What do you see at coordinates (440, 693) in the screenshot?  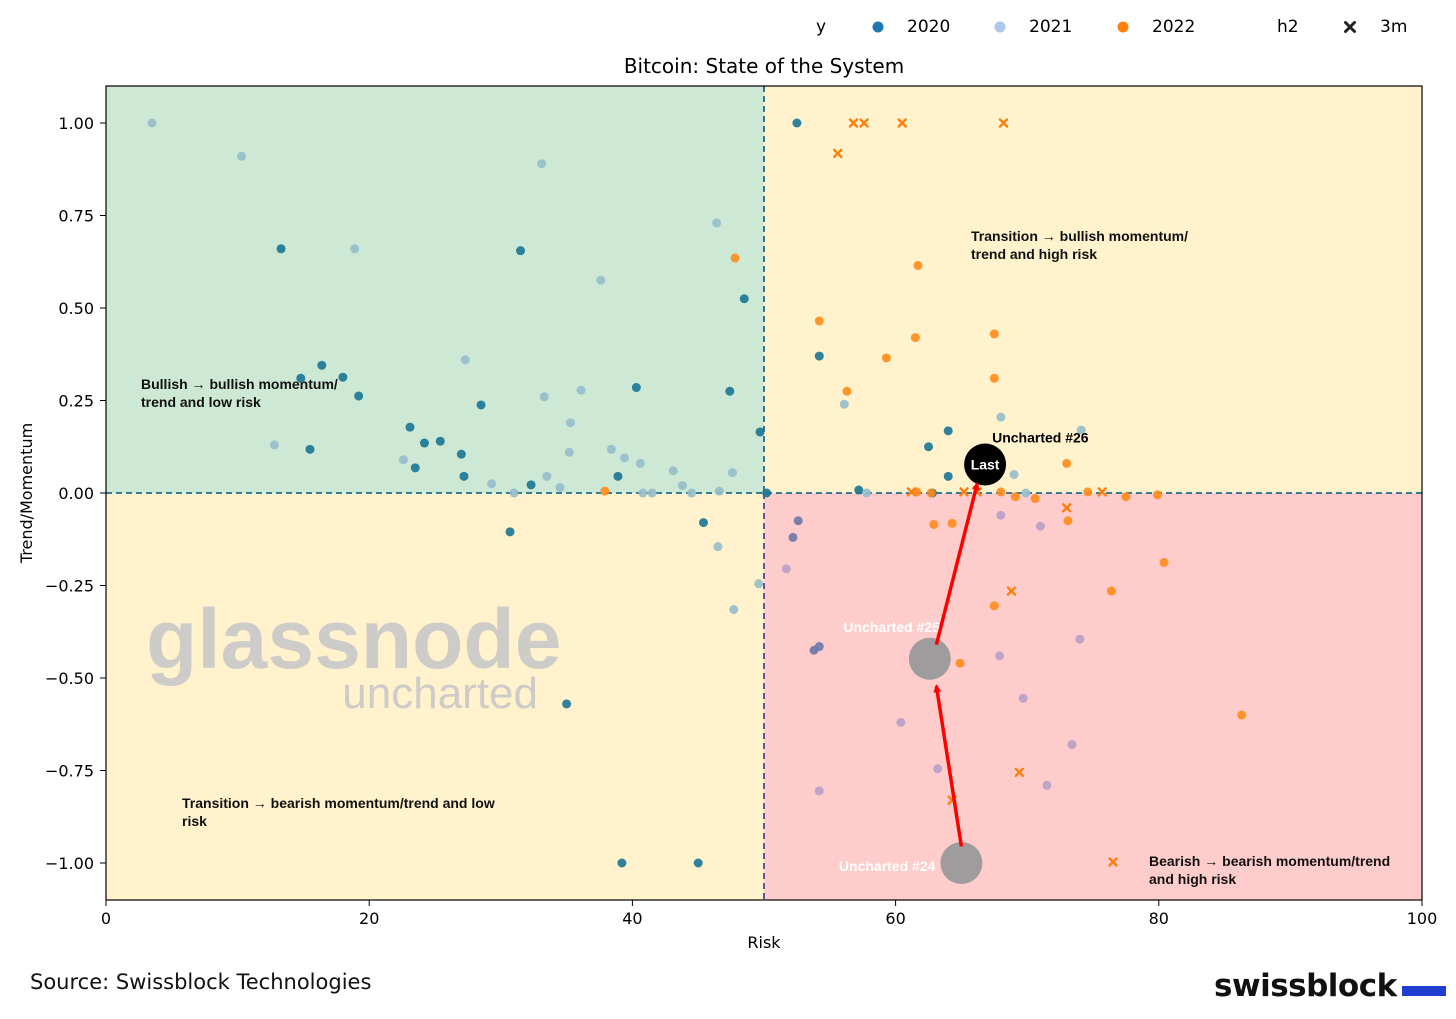 I see `watermark-uncharted: uncharted` at bounding box center [440, 693].